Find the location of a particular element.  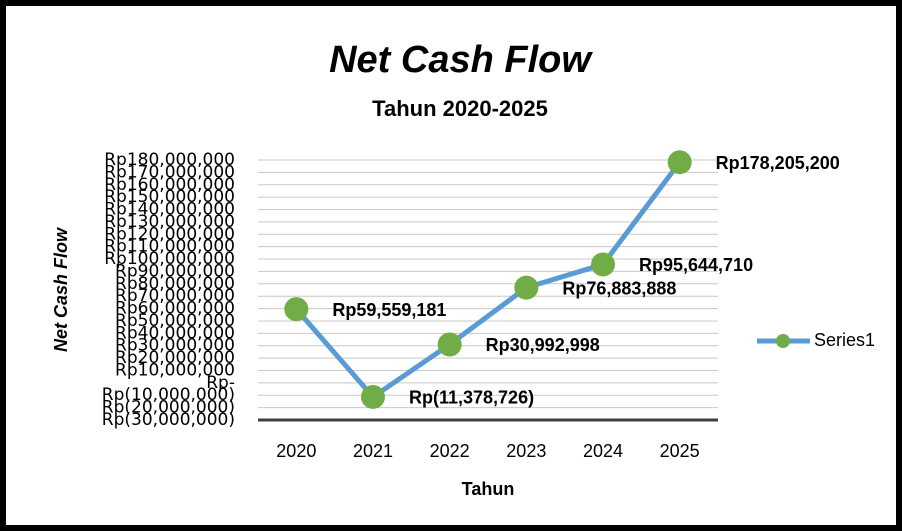

x-axis-title: Tahun is located at coordinates (488, 489).